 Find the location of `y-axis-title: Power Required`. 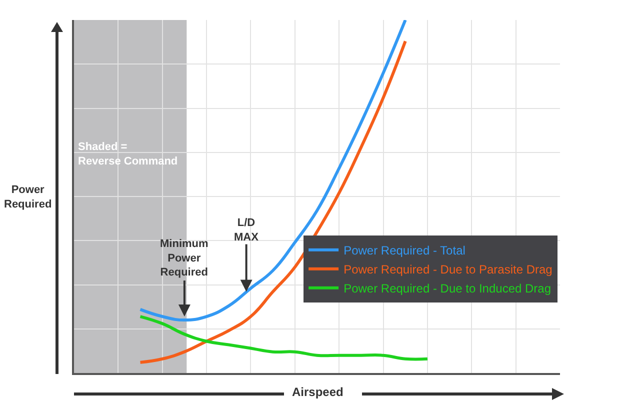

y-axis-title: Power Required is located at coordinates (28, 197).